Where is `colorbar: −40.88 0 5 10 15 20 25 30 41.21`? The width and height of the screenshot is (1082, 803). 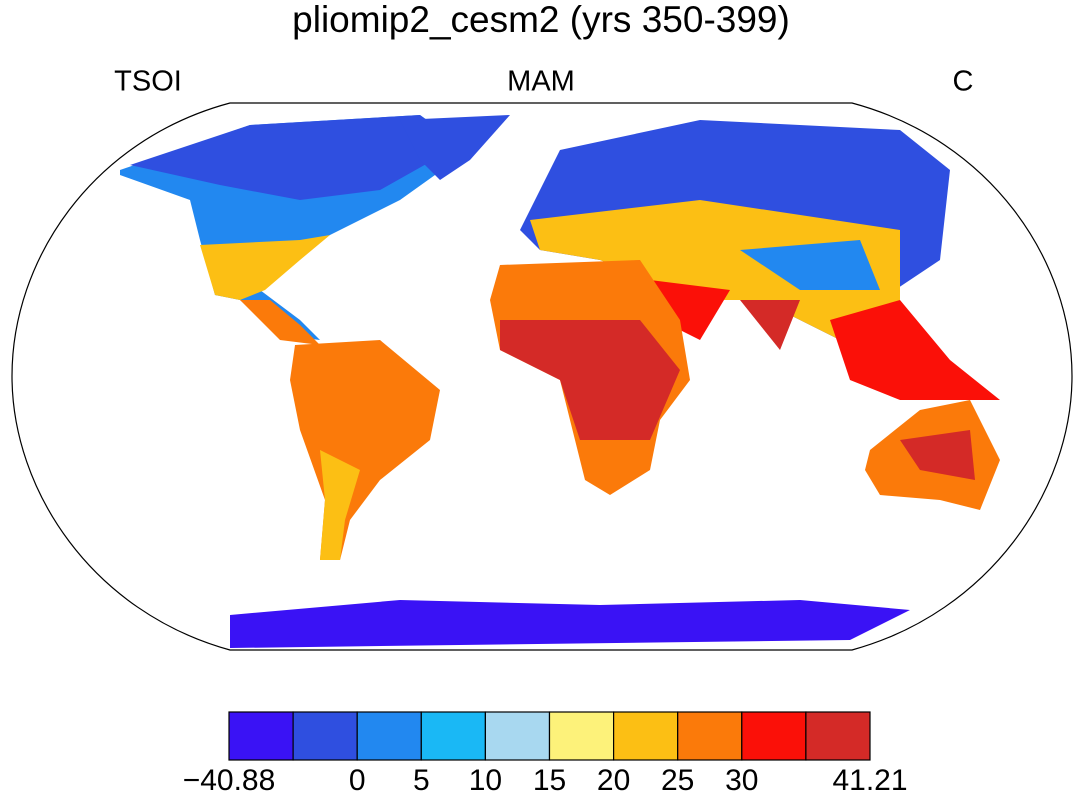
colorbar: −40.88 0 5 10 15 20 25 30 41.21 is located at coordinates (545, 754).